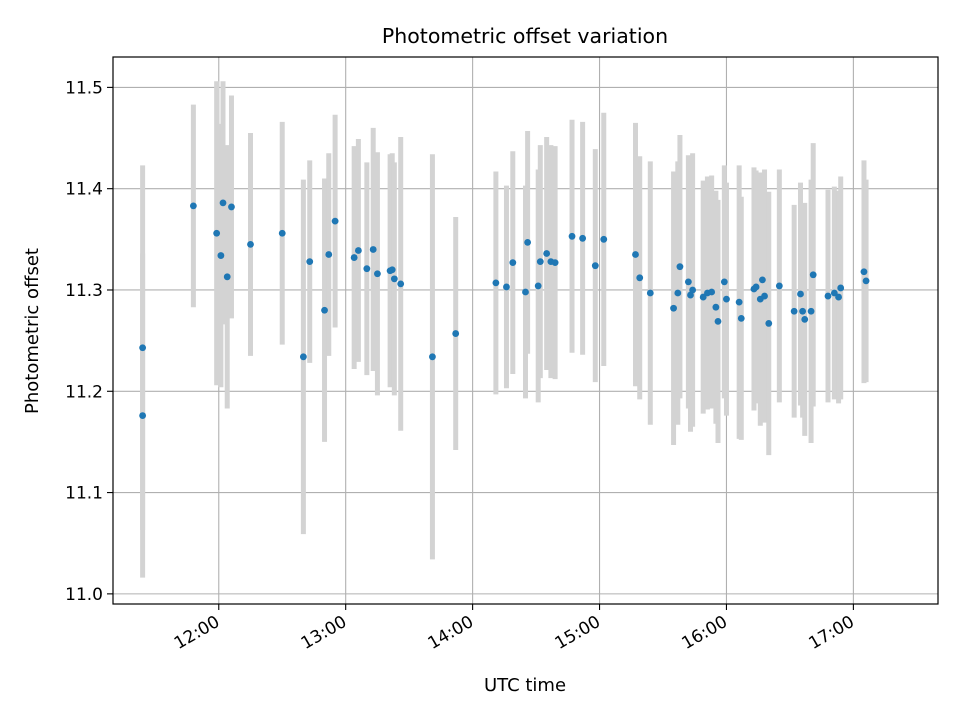 This screenshot has height=720, width=960. Describe the element at coordinates (84, 494) in the screenshot. I see `y-tick-label: 11.1` at that location.